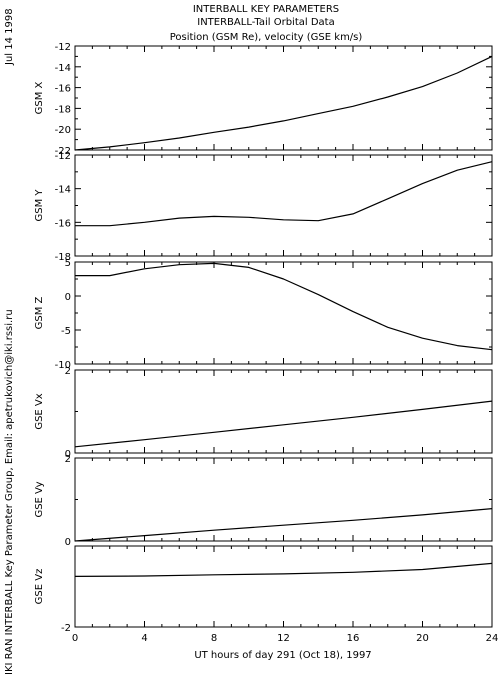  I want to click on y-tick-label: -10, so click(63, 365).